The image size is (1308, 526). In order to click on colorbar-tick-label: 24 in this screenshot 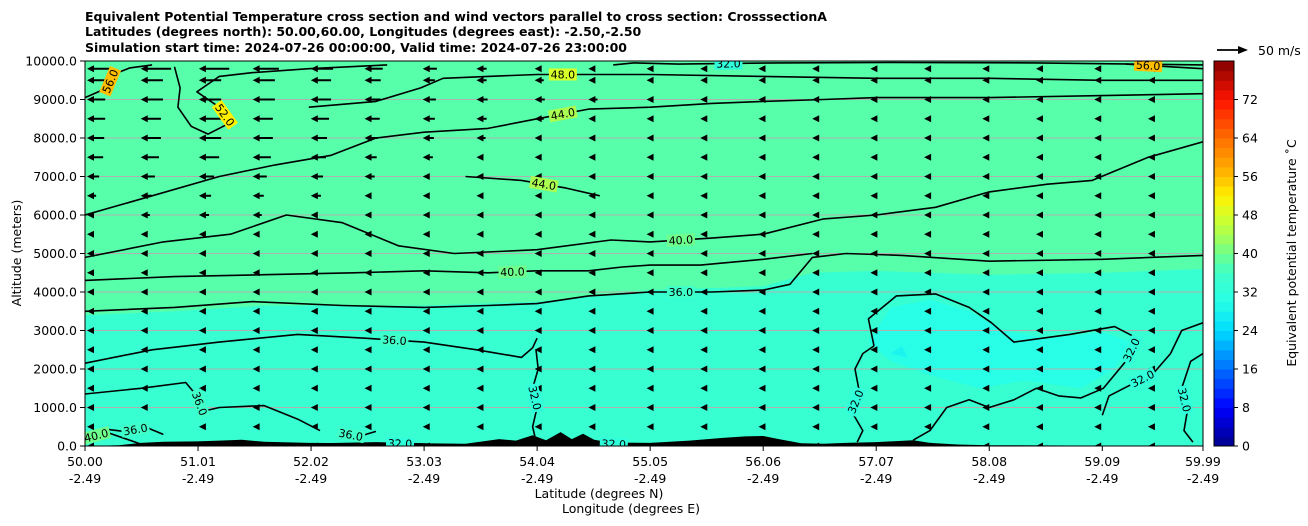, I will do `click(1250, 330)`.